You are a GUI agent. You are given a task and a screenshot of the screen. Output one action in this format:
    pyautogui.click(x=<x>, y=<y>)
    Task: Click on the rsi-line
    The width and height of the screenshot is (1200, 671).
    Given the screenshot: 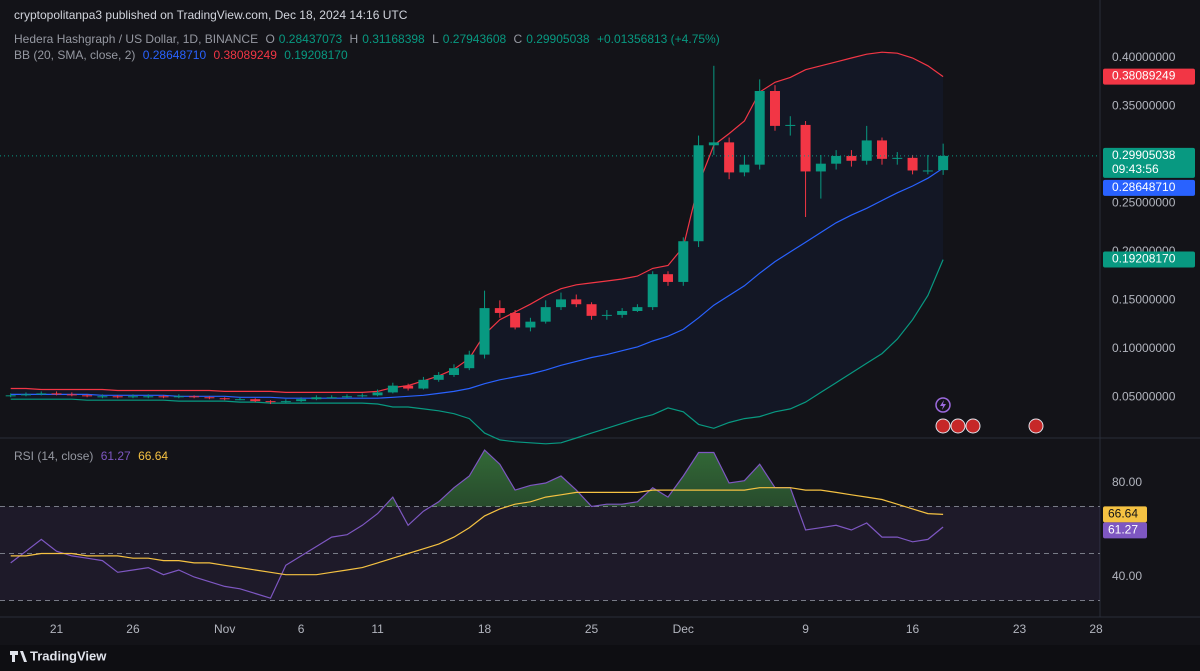 What is the action you would take?
    pyautogui.click(x=477, y=531)
    